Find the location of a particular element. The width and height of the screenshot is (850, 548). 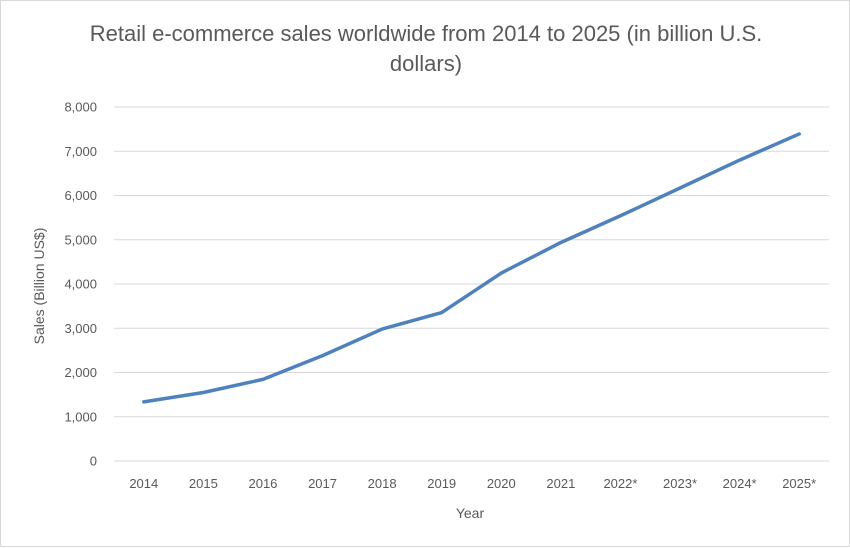

x-tick-label: 2020 is located at coordinates (501, 483).